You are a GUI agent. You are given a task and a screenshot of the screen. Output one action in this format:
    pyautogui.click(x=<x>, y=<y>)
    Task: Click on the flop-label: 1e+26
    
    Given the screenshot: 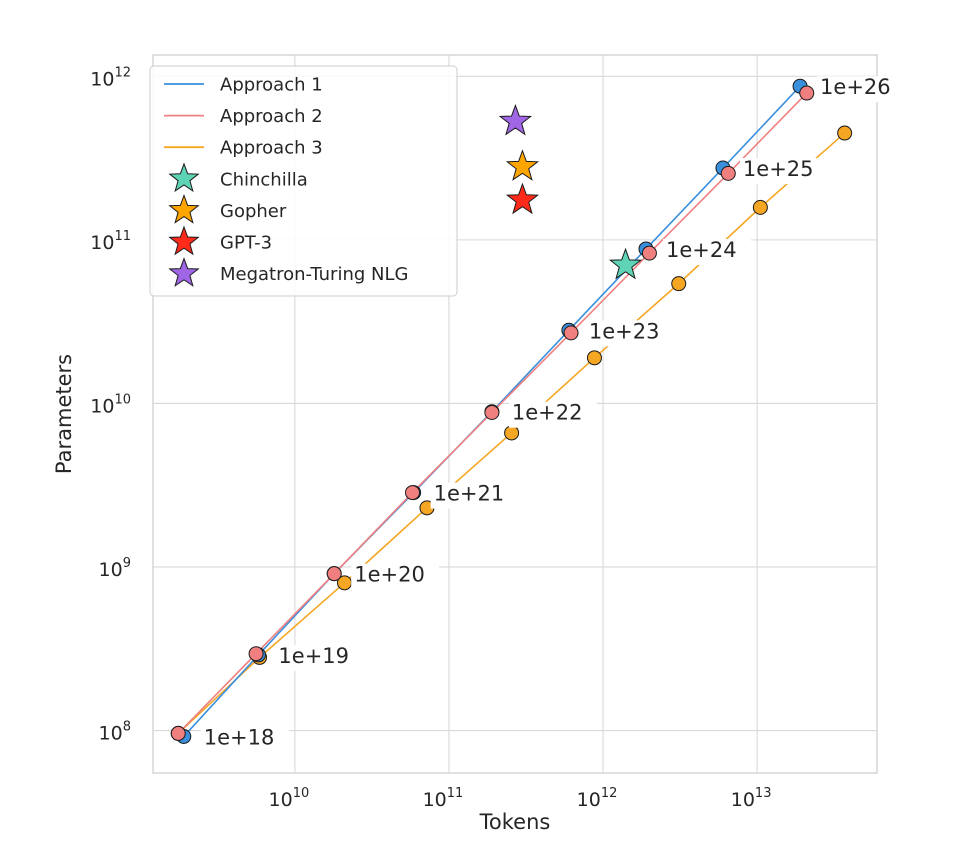 What is the action you would take?
    pyautogui.click(x=855, y=87)
    